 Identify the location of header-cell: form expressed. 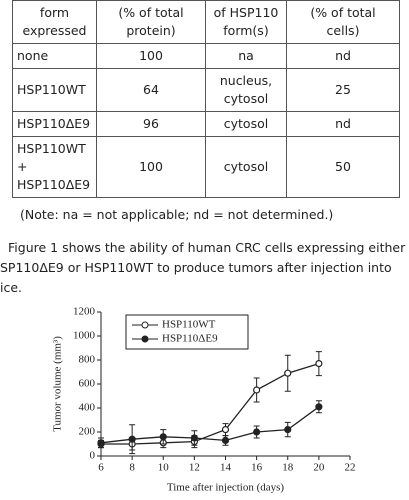
(54, 22).